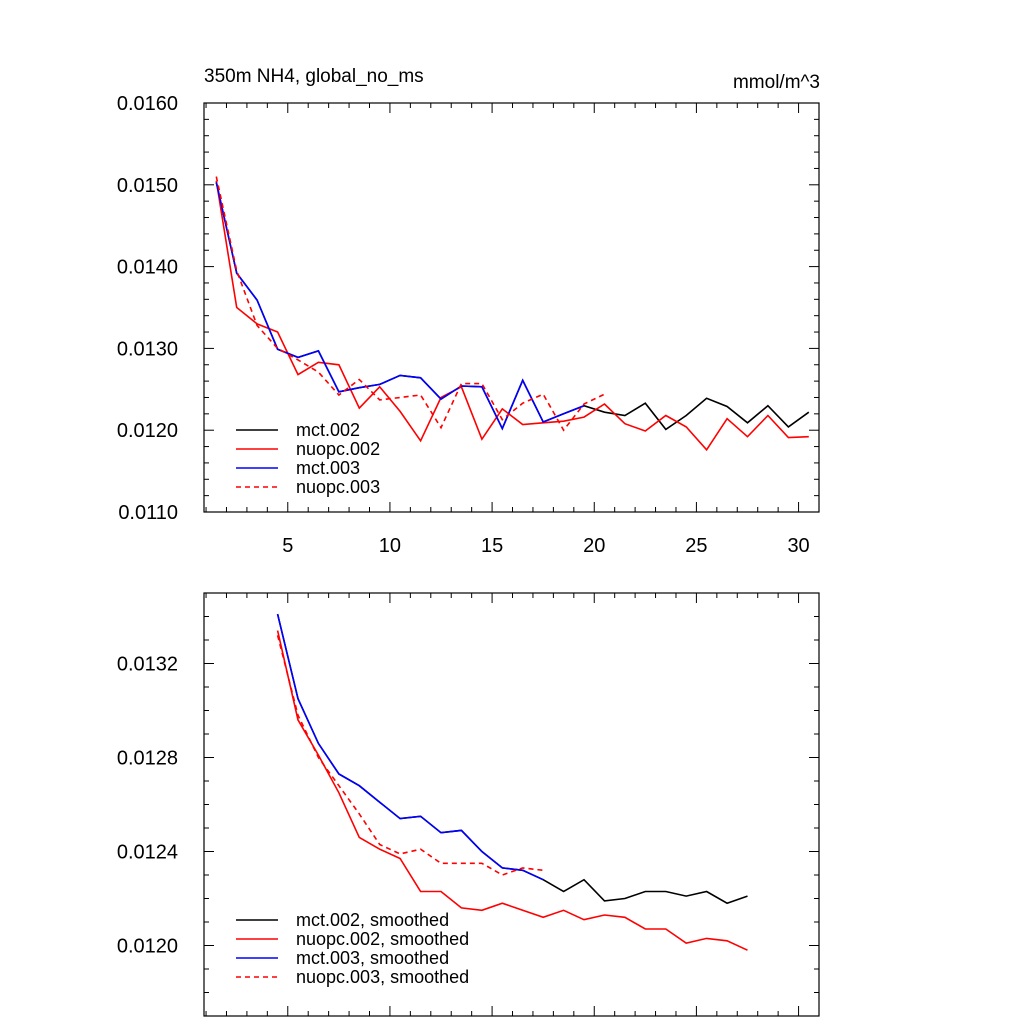 The width and height of the screenshot is (1024, 1024). What do you see at coordinates (147, 186) in the screenshot?
I see `y-tick-label: 0.0150` at bounding box center [147, 186].